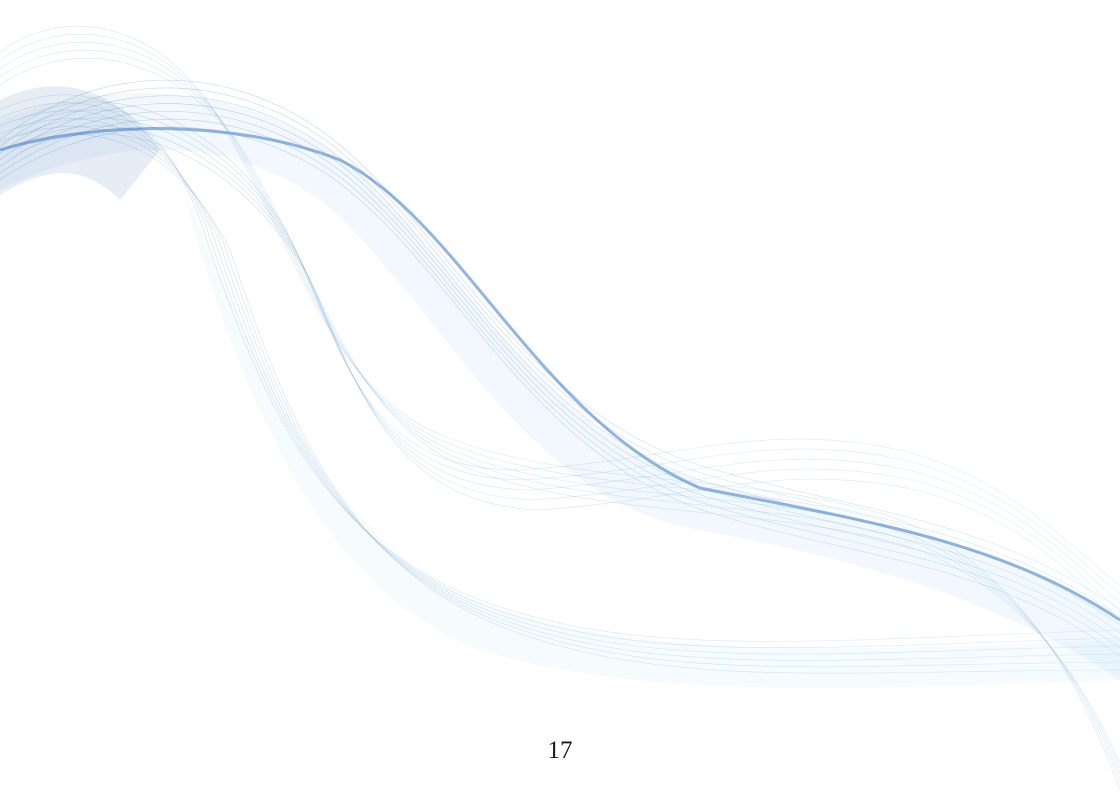 This screenshot has width=1120, height=795. What do you see at coordinates (560, 750) in the screenshot?
I see `page-number: 17` at bounding box center [560, 750].